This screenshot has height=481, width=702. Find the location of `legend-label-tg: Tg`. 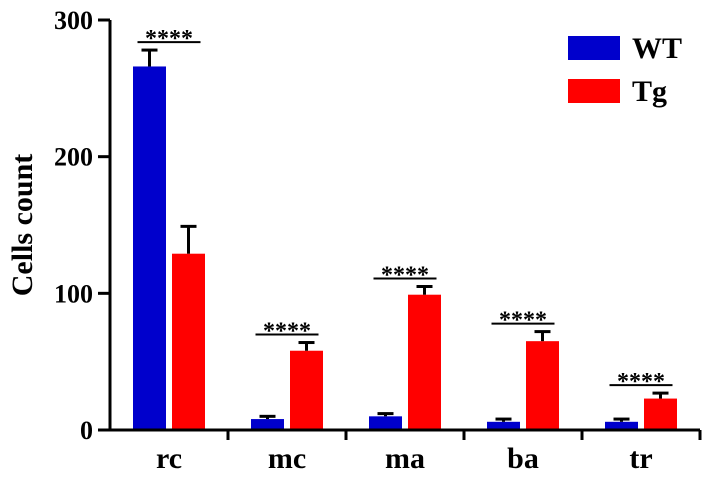

legend-label-tg: Tg is located at coordinates (649, 91).